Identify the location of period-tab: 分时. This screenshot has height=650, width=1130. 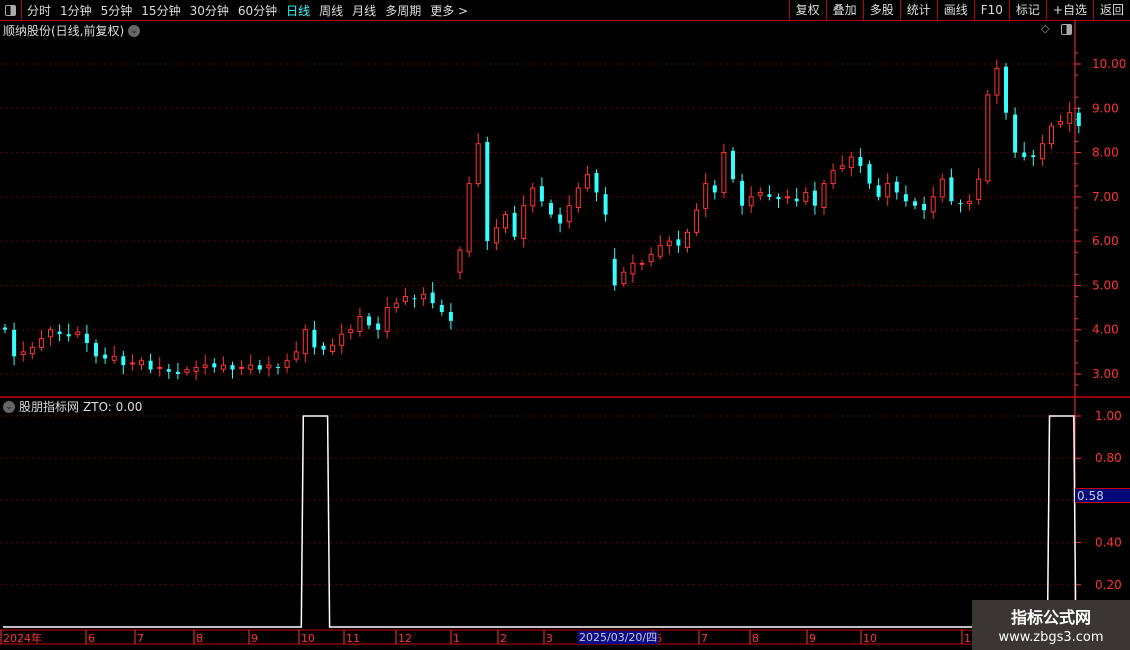
(39, 11).